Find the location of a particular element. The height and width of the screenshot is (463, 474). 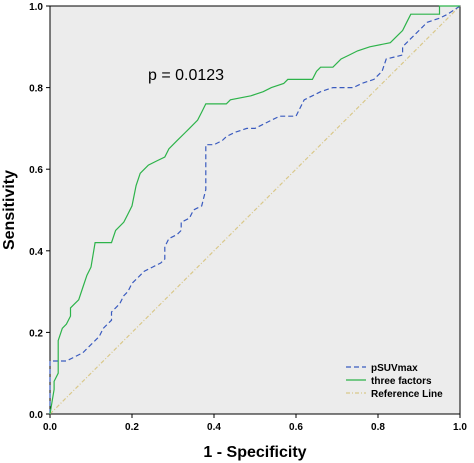

legend-label: pSUVmax is located at coordinates (394, 368).